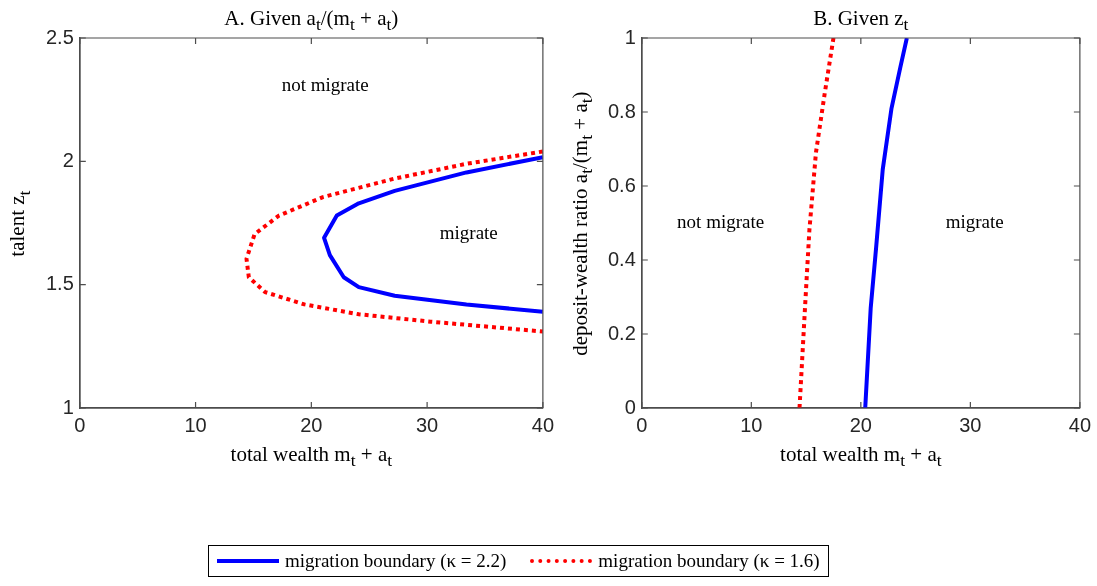 The width and height of the screenshot is (1097, 586). I want to click on y-tick-label: 1.5, so click(59, 283).